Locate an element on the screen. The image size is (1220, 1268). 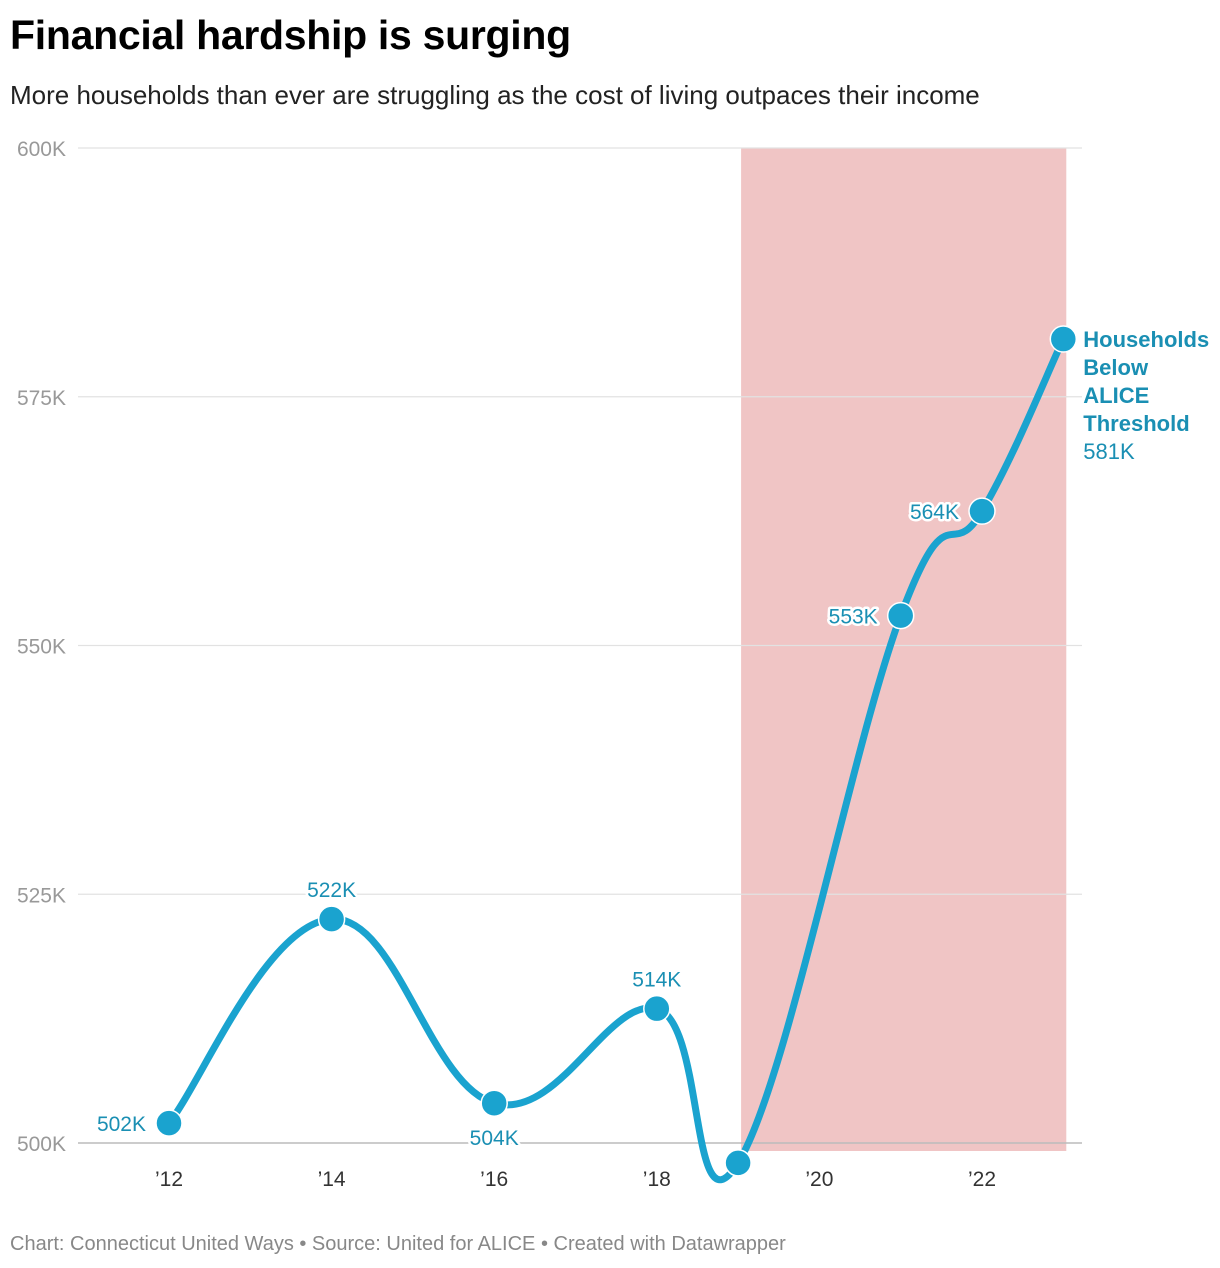
x-tick-label: ’12 is located at coordinates (169, 1179).